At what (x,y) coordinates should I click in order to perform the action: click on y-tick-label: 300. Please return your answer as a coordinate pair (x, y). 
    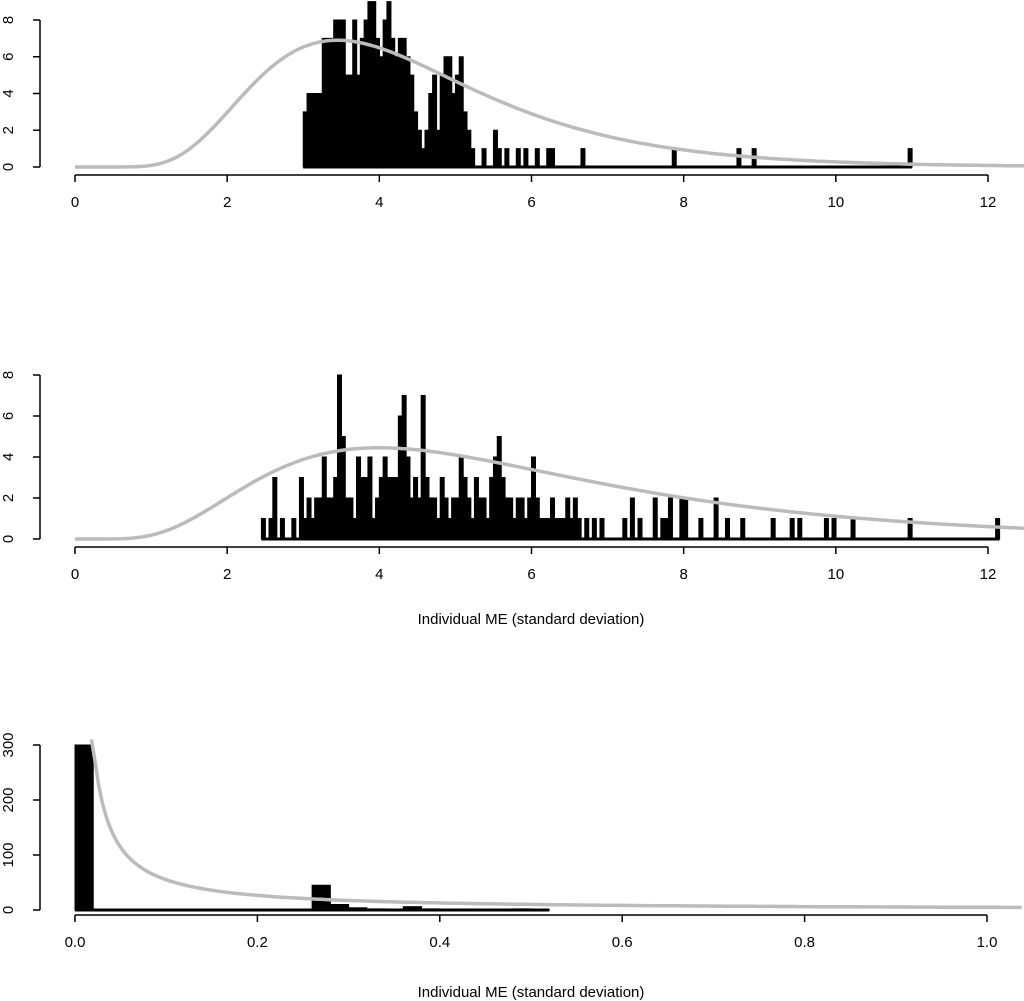
    Looking at the image, I should click on (8, 744).